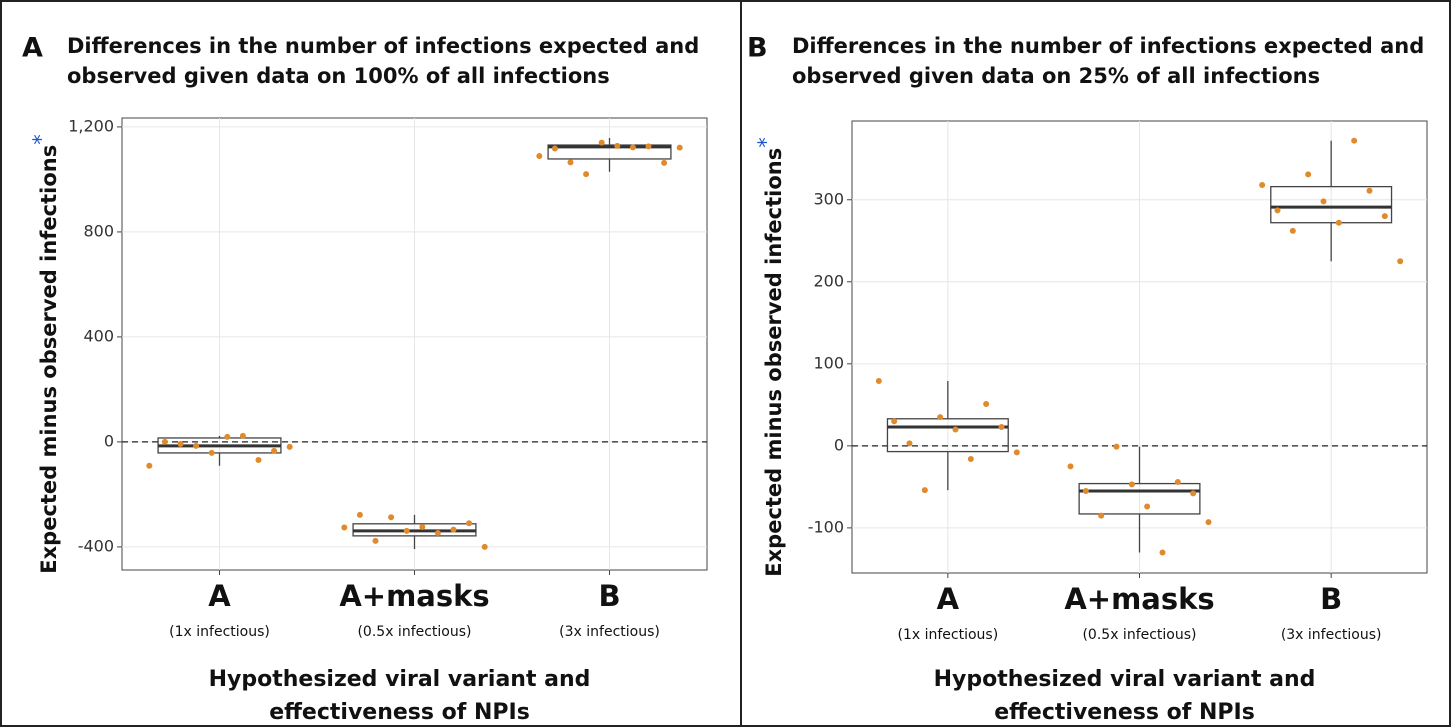 This screenshot has width=1451, height=727. What do you see at coordinates (32, 48) in the screenshot?
I see `panel-label: A` at bounding box center [32, 48].